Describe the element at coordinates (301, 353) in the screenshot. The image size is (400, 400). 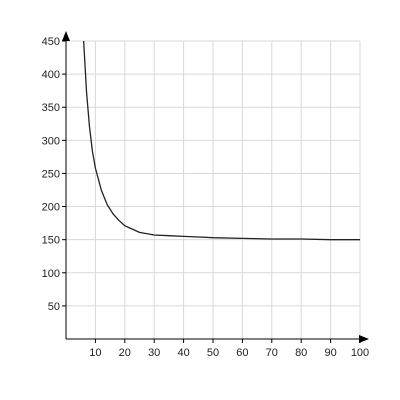
I see `x-tick-label: 80` at that location.